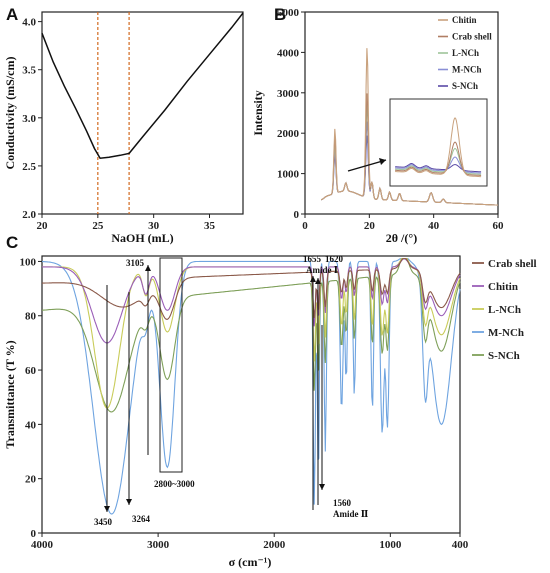 The height and width of the screenshot is (573, 550). Describe the element at coordinates (98, 226) in the screenshot. I see `x-tick-label: 25` at that location.